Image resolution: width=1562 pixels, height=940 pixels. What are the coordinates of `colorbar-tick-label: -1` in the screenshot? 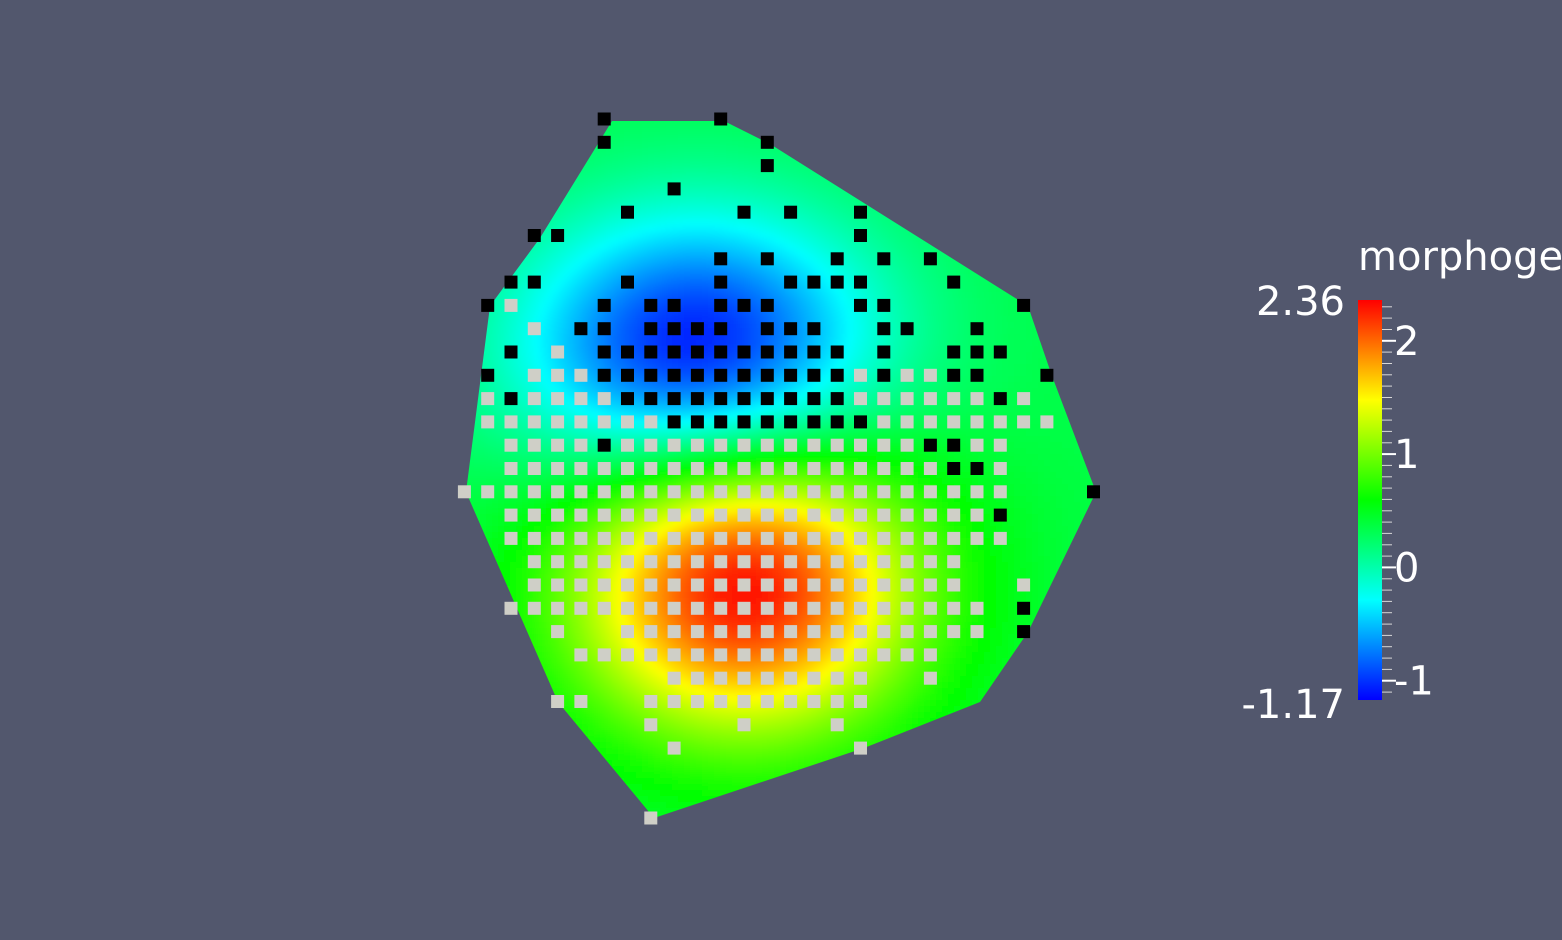 It's located at (1414, 682).